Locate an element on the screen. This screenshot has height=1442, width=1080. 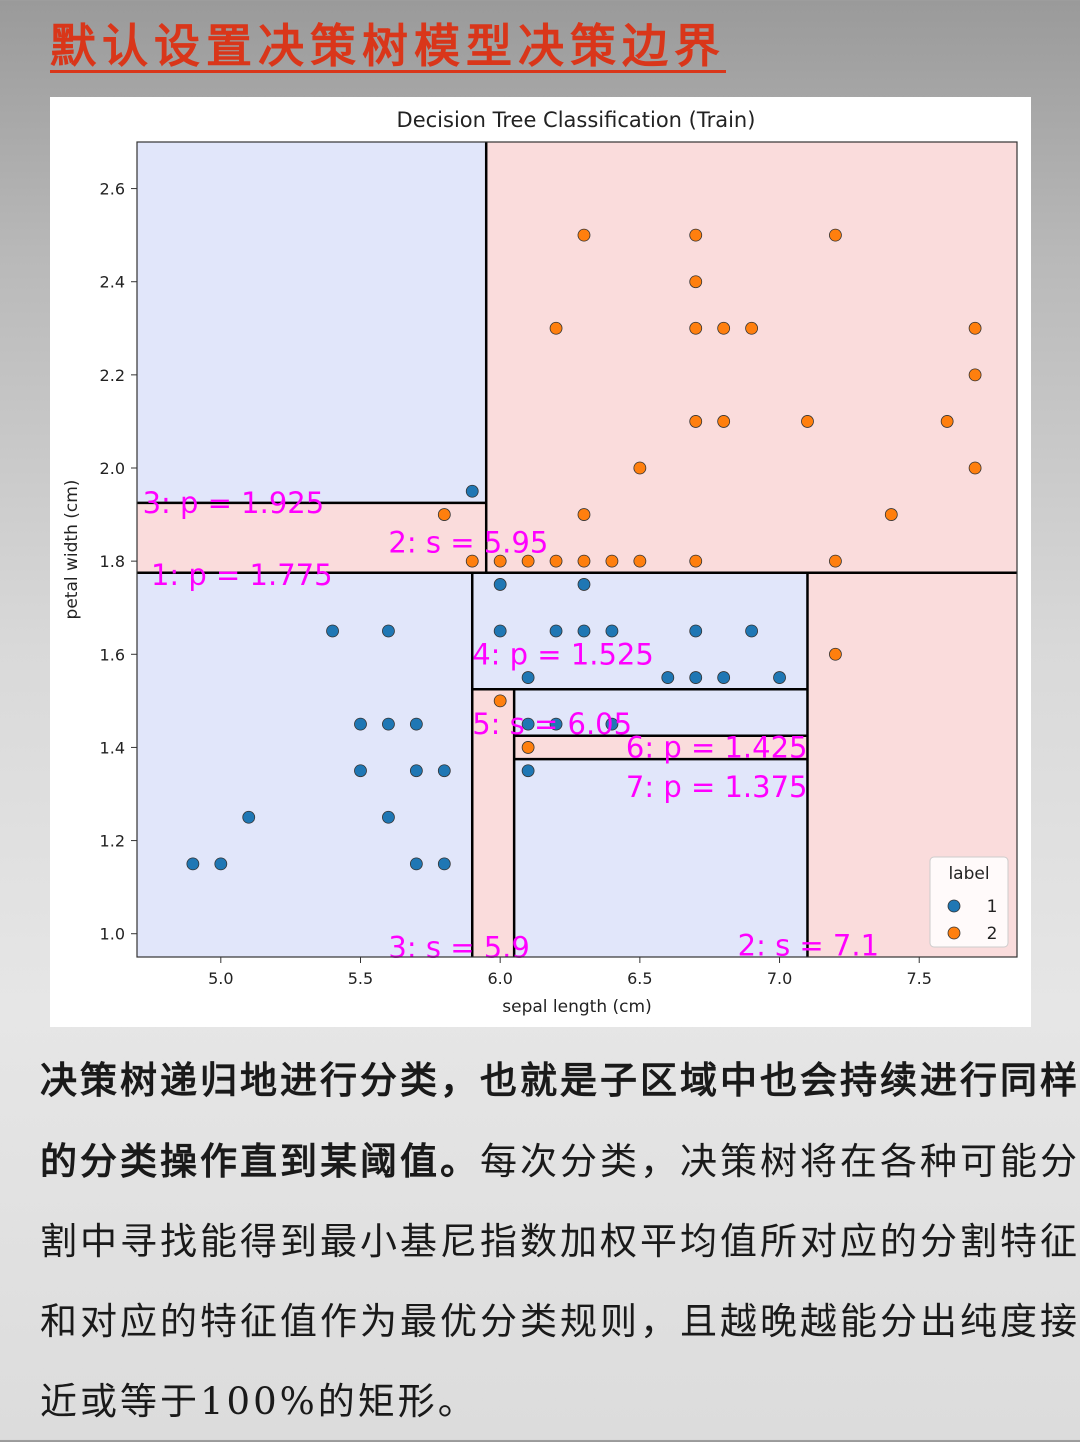
x-tick-label: 5.0 is located at coordinates (220, 978).